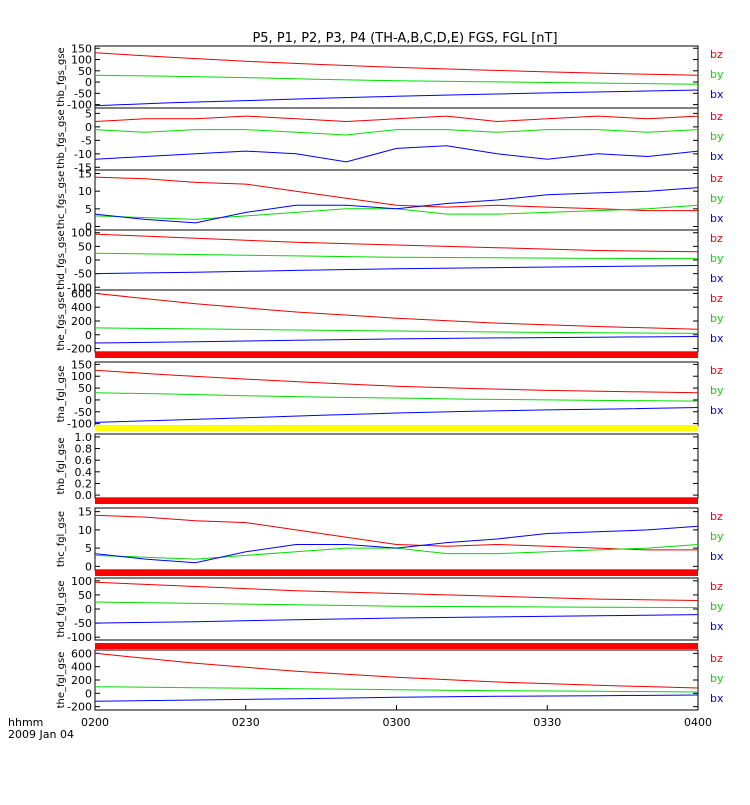 The width and height of the screenshot is (750, 805). What do you see at coordinates (61, 394) in the screenshot?
I see `y-axis-label: tha_fgl_gse` at bounding box center [61, 394].